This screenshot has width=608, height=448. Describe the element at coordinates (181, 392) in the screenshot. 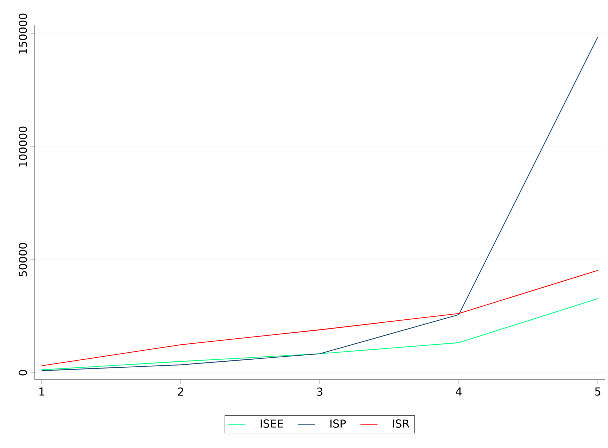

I see `x-tick-label: 2` at that location.